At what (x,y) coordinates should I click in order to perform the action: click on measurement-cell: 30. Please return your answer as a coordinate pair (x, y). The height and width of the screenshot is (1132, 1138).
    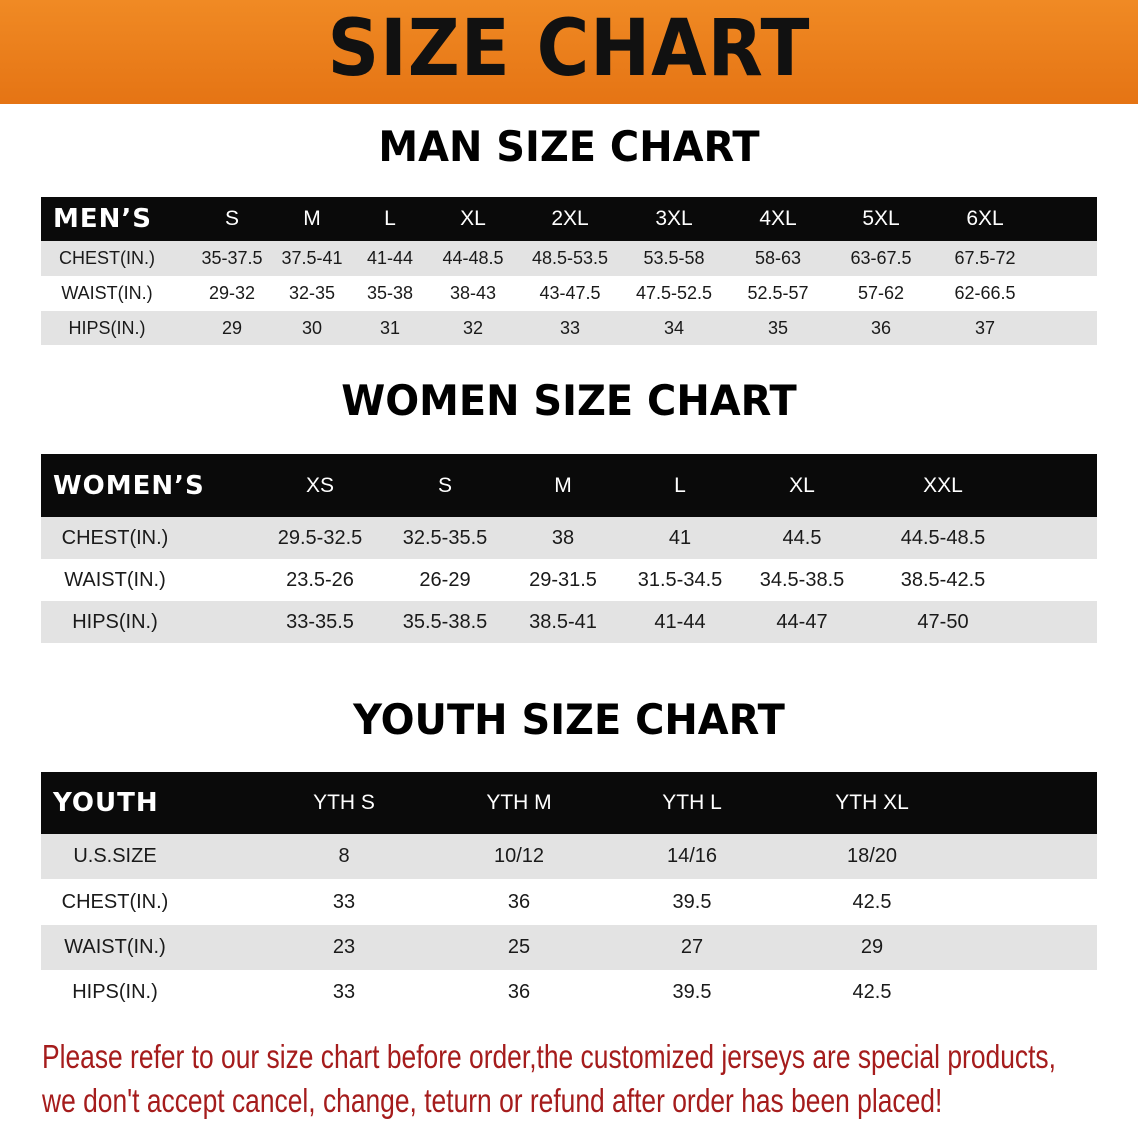
    Looking at the image, I should click on (312, 327).